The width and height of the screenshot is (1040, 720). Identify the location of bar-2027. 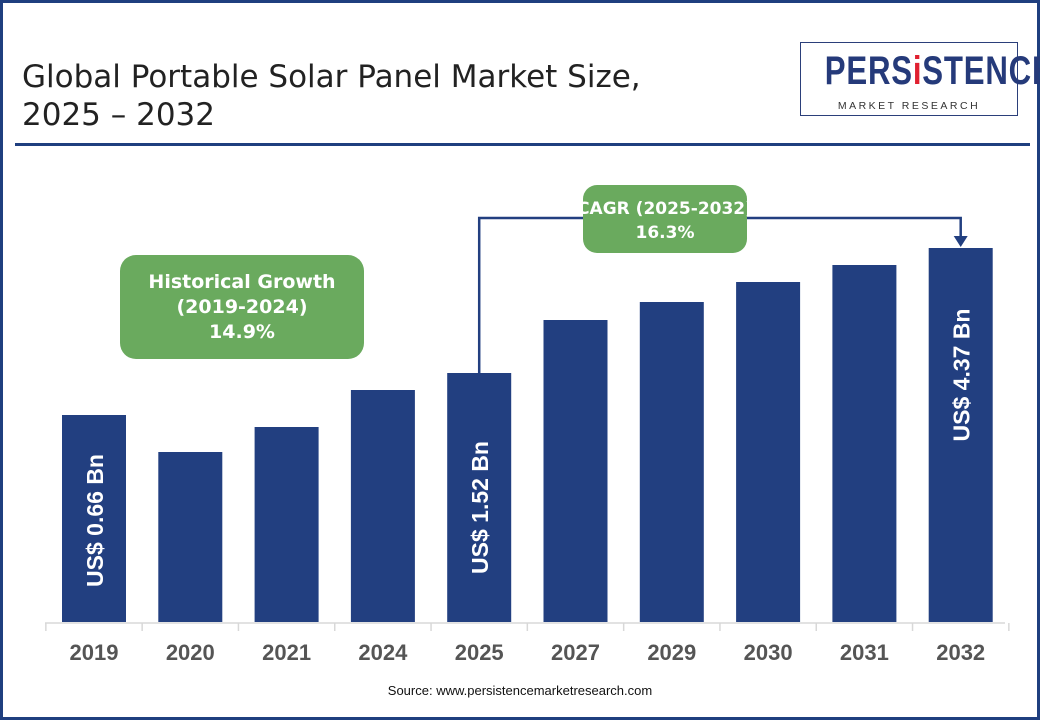
(575, 471).